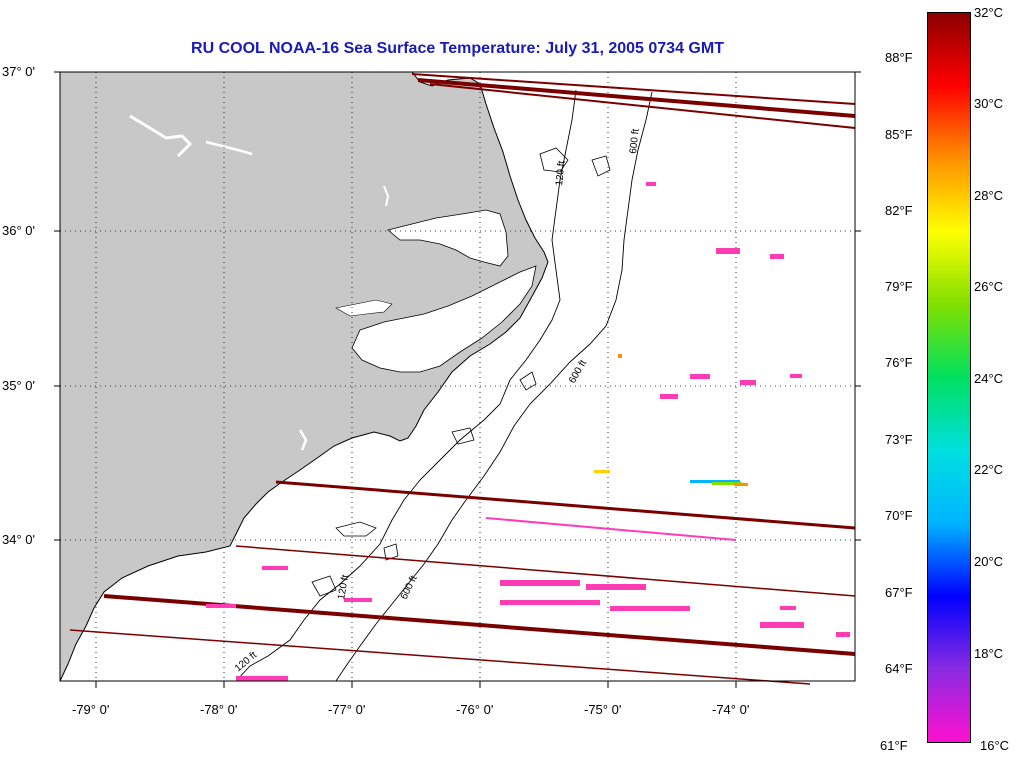 The height and width of the screenshot is (761, 1024). Describe the element at coordinates (989, 653) in the screenshot. I see `colorbar-c-label: 18°C` at that location.